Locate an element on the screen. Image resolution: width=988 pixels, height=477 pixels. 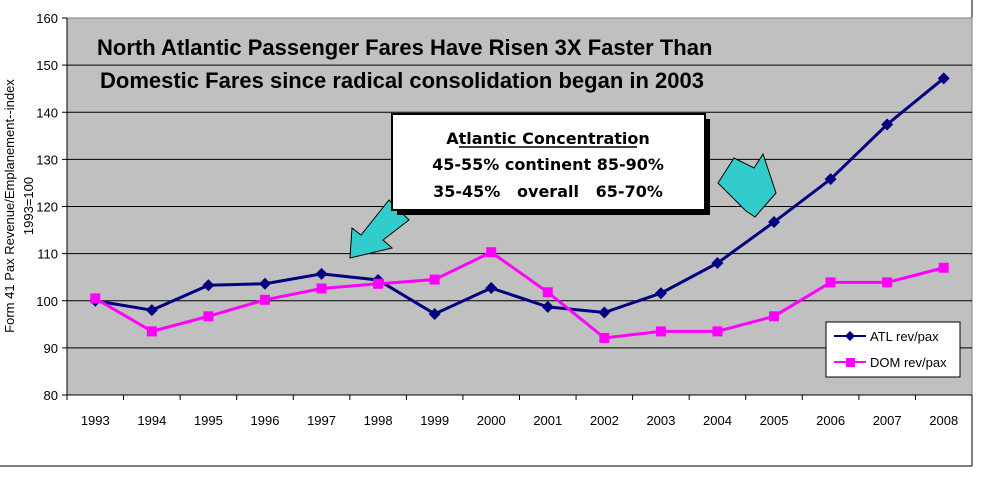
legend-box is located at coordinates (893, 349).